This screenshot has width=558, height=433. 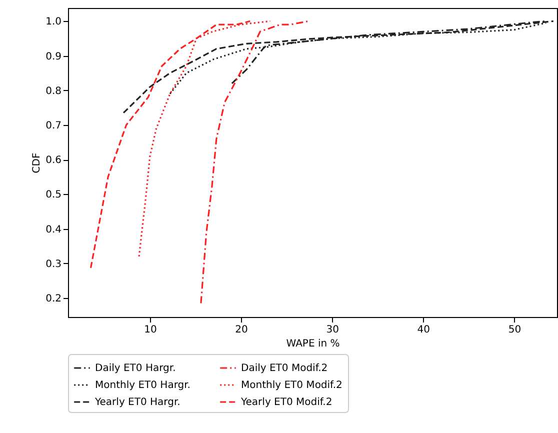 I want to click on legend-label: Daily ET0 Hargr., so click(x=135, y=368).